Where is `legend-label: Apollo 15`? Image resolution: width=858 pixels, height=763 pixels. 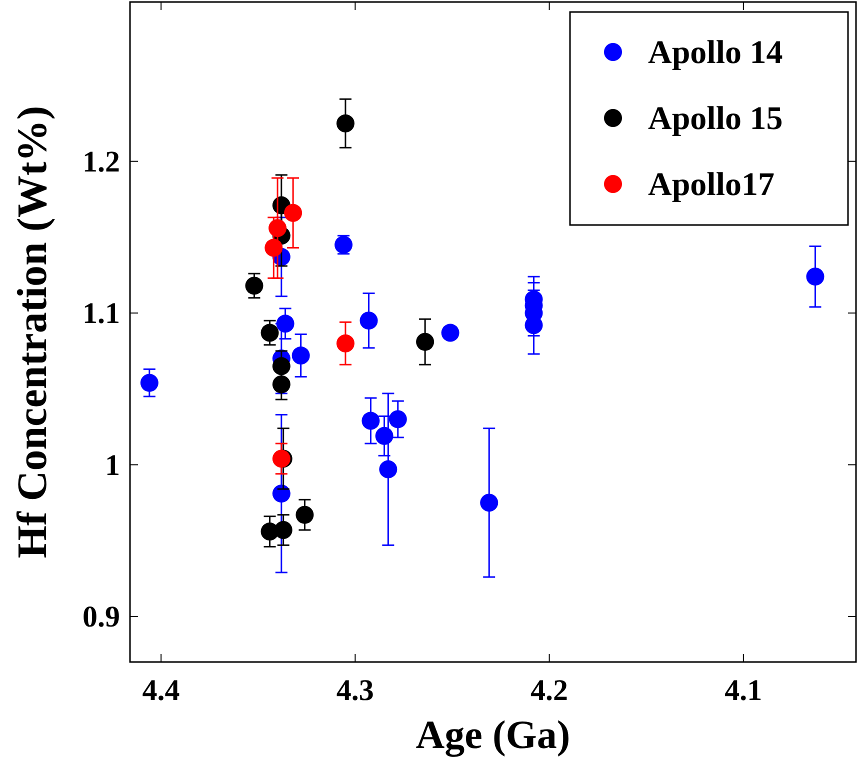
legend-label: Apollo 15 is located at coordinates (715, 119).